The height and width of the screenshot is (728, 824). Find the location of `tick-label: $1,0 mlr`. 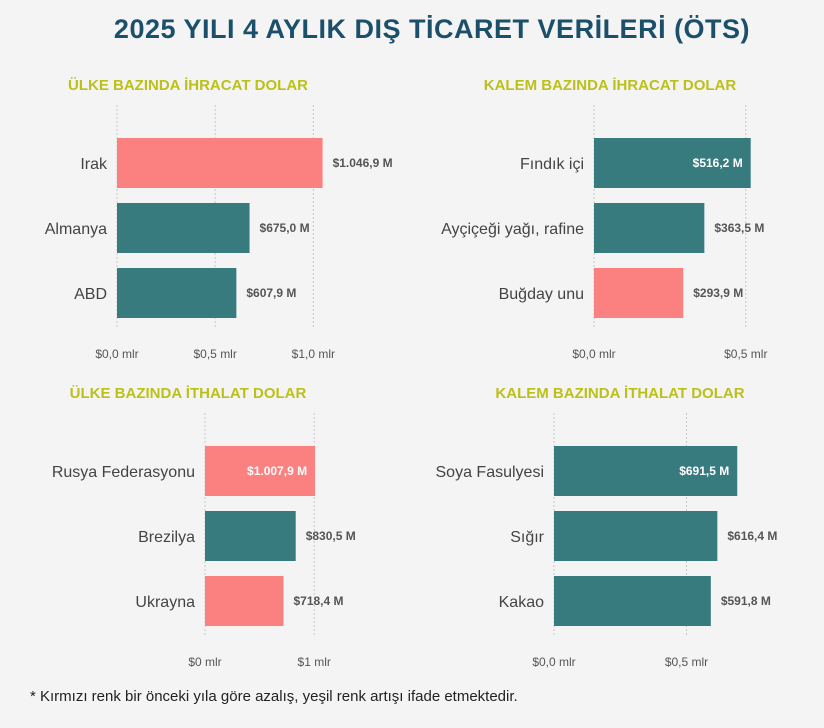

tick-label: $1,0 mlr is located at coordinates (313, 354).